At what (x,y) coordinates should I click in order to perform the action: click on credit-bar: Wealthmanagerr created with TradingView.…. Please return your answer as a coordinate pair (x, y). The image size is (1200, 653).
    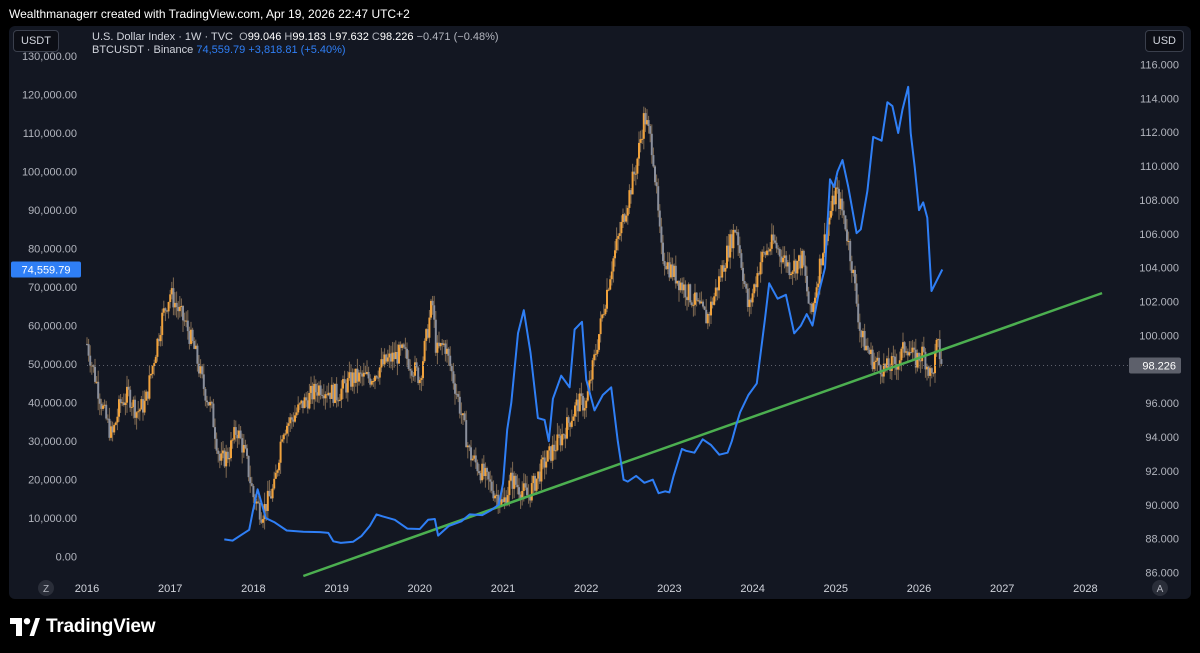
    Looking at the image, I should click on (600, 13).